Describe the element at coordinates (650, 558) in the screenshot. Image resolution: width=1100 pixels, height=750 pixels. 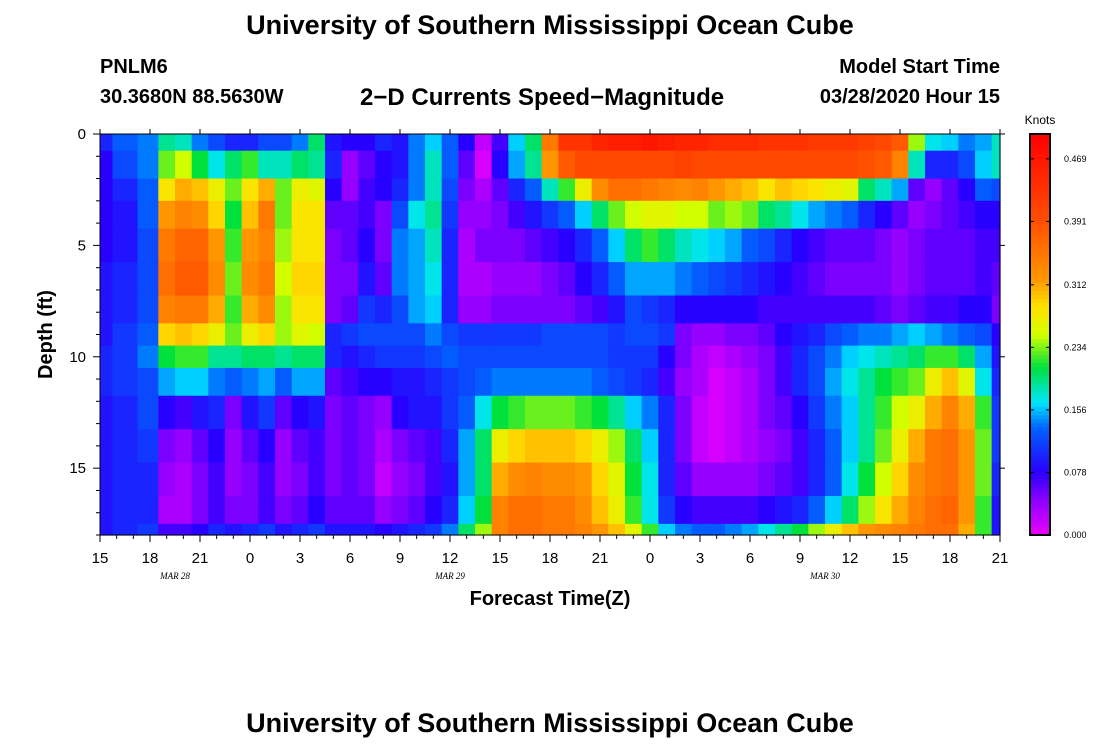
I see `x-tick-label: 0` at that location.